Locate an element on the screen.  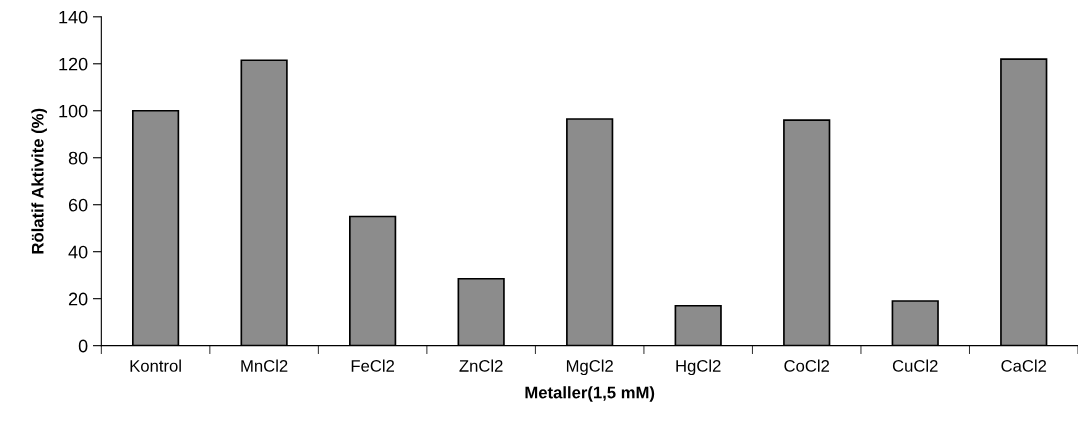
x-tick-label: MgCl2 is located at coordinates (589, 367).